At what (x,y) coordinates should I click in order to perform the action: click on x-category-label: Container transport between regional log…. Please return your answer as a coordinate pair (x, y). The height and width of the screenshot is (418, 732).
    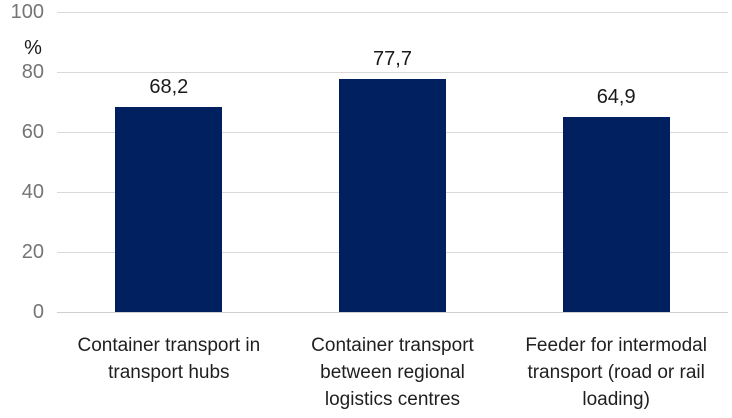
    Looking at the image, I should click on (393, 372).